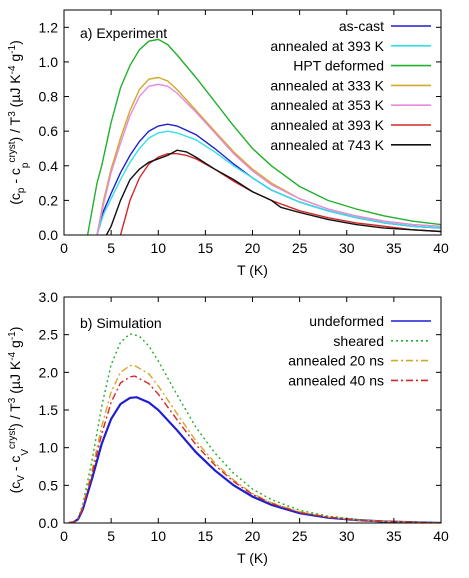 The height and width of the screenshot is (578, 469). What do you see at coordinates (361, 26) in the screenshot?
I see `legend-label: as-cast` at bounding box center [361, 26].